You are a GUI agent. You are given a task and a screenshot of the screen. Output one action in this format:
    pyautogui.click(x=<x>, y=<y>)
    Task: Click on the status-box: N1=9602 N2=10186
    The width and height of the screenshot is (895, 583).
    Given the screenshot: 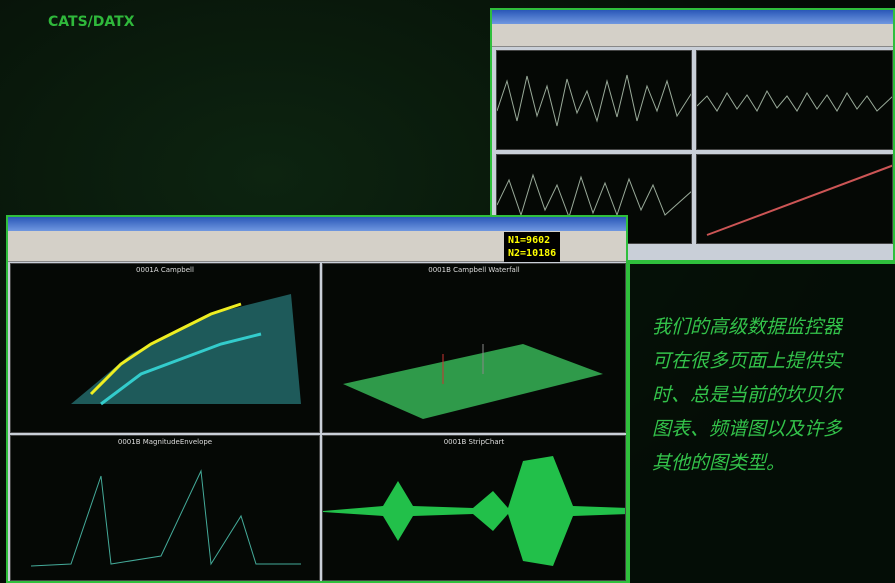 What is the action you would take?
    pyautogui.click(x=532, y=247)
    